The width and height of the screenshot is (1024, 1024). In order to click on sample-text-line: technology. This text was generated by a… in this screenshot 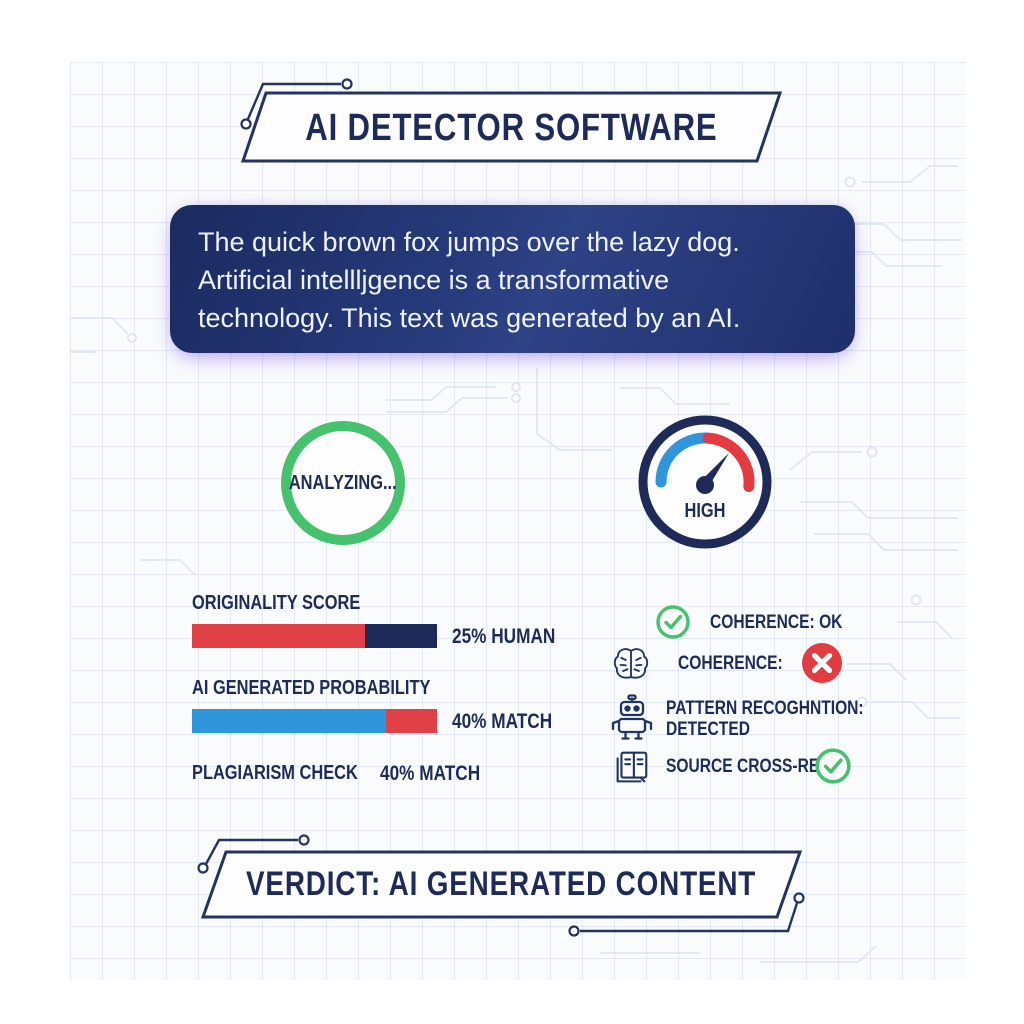, I will do `click(469, 318)`.